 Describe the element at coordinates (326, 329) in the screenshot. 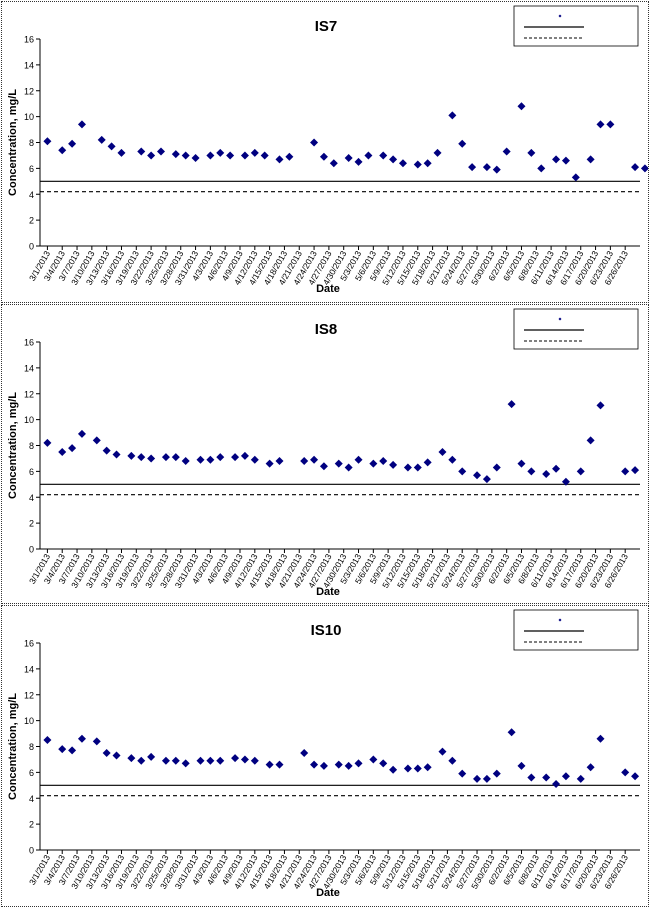

I see `chart-title: IS8` at that location.